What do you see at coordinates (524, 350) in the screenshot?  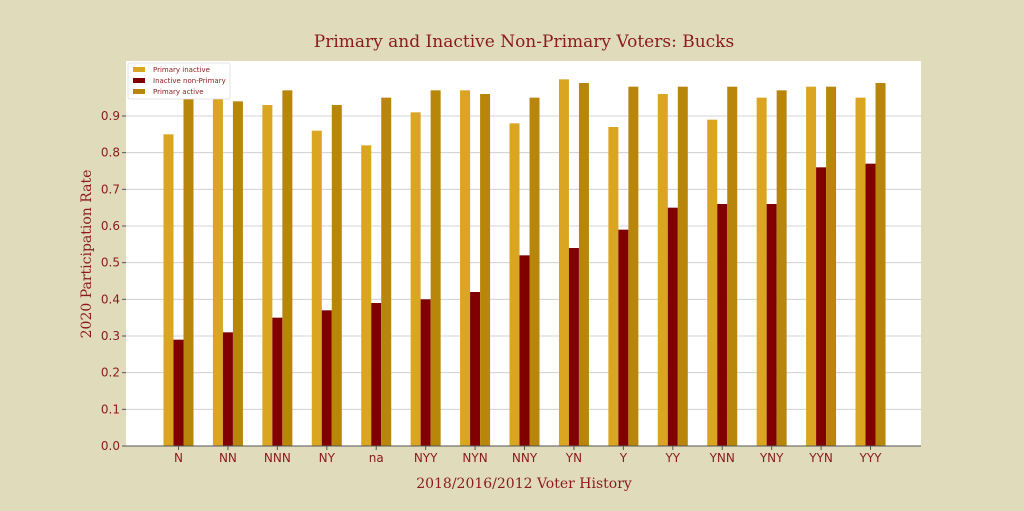 I see `bar-inactive-non-primary-NNY` at bounding box center [524, 350].